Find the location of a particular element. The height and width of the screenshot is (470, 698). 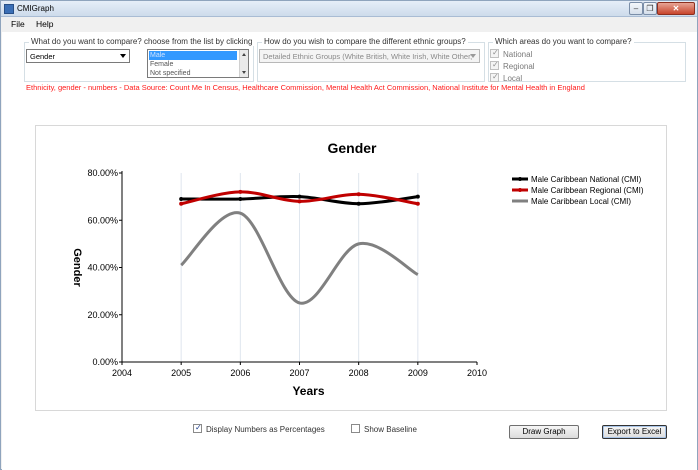

national-label: National is located at coordinates (518, 54).